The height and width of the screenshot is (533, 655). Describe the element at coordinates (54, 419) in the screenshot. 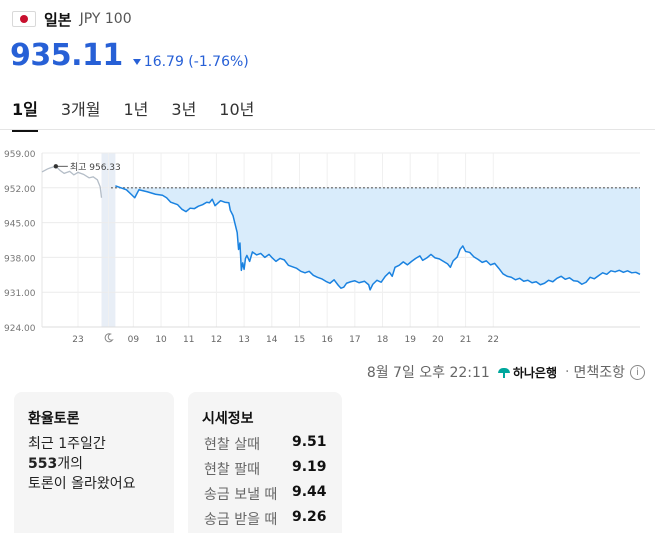

I see `forum-title: 환율토론` at that location.